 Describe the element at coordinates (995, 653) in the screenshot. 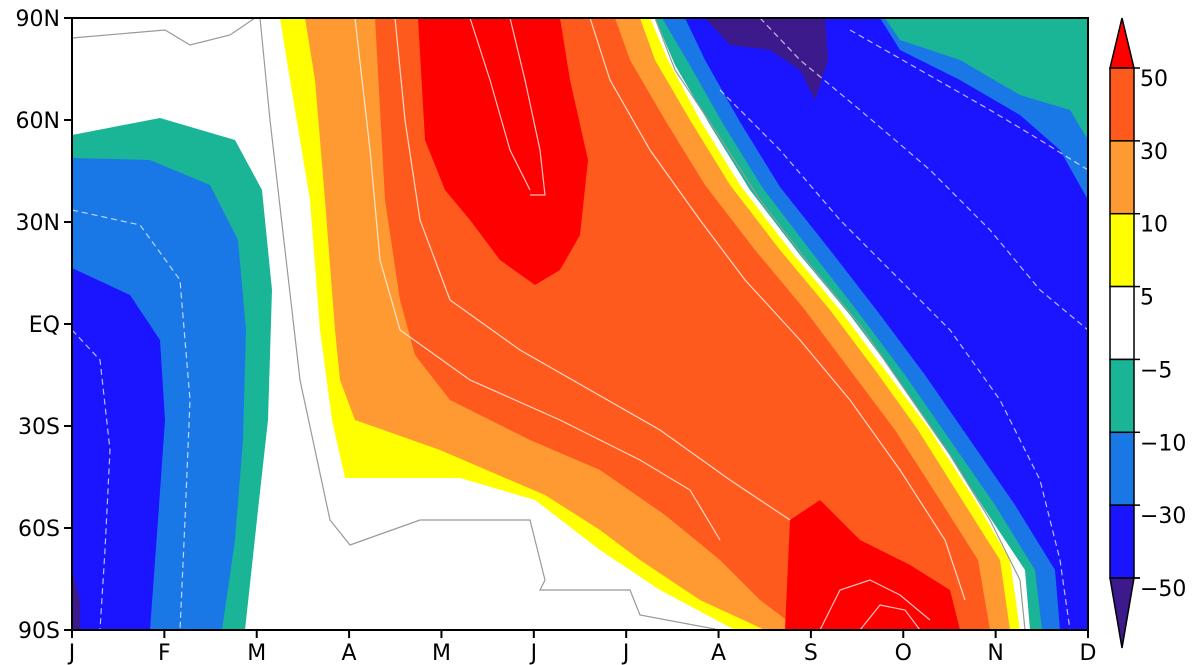

I see `x-tick-label: N` at that location.